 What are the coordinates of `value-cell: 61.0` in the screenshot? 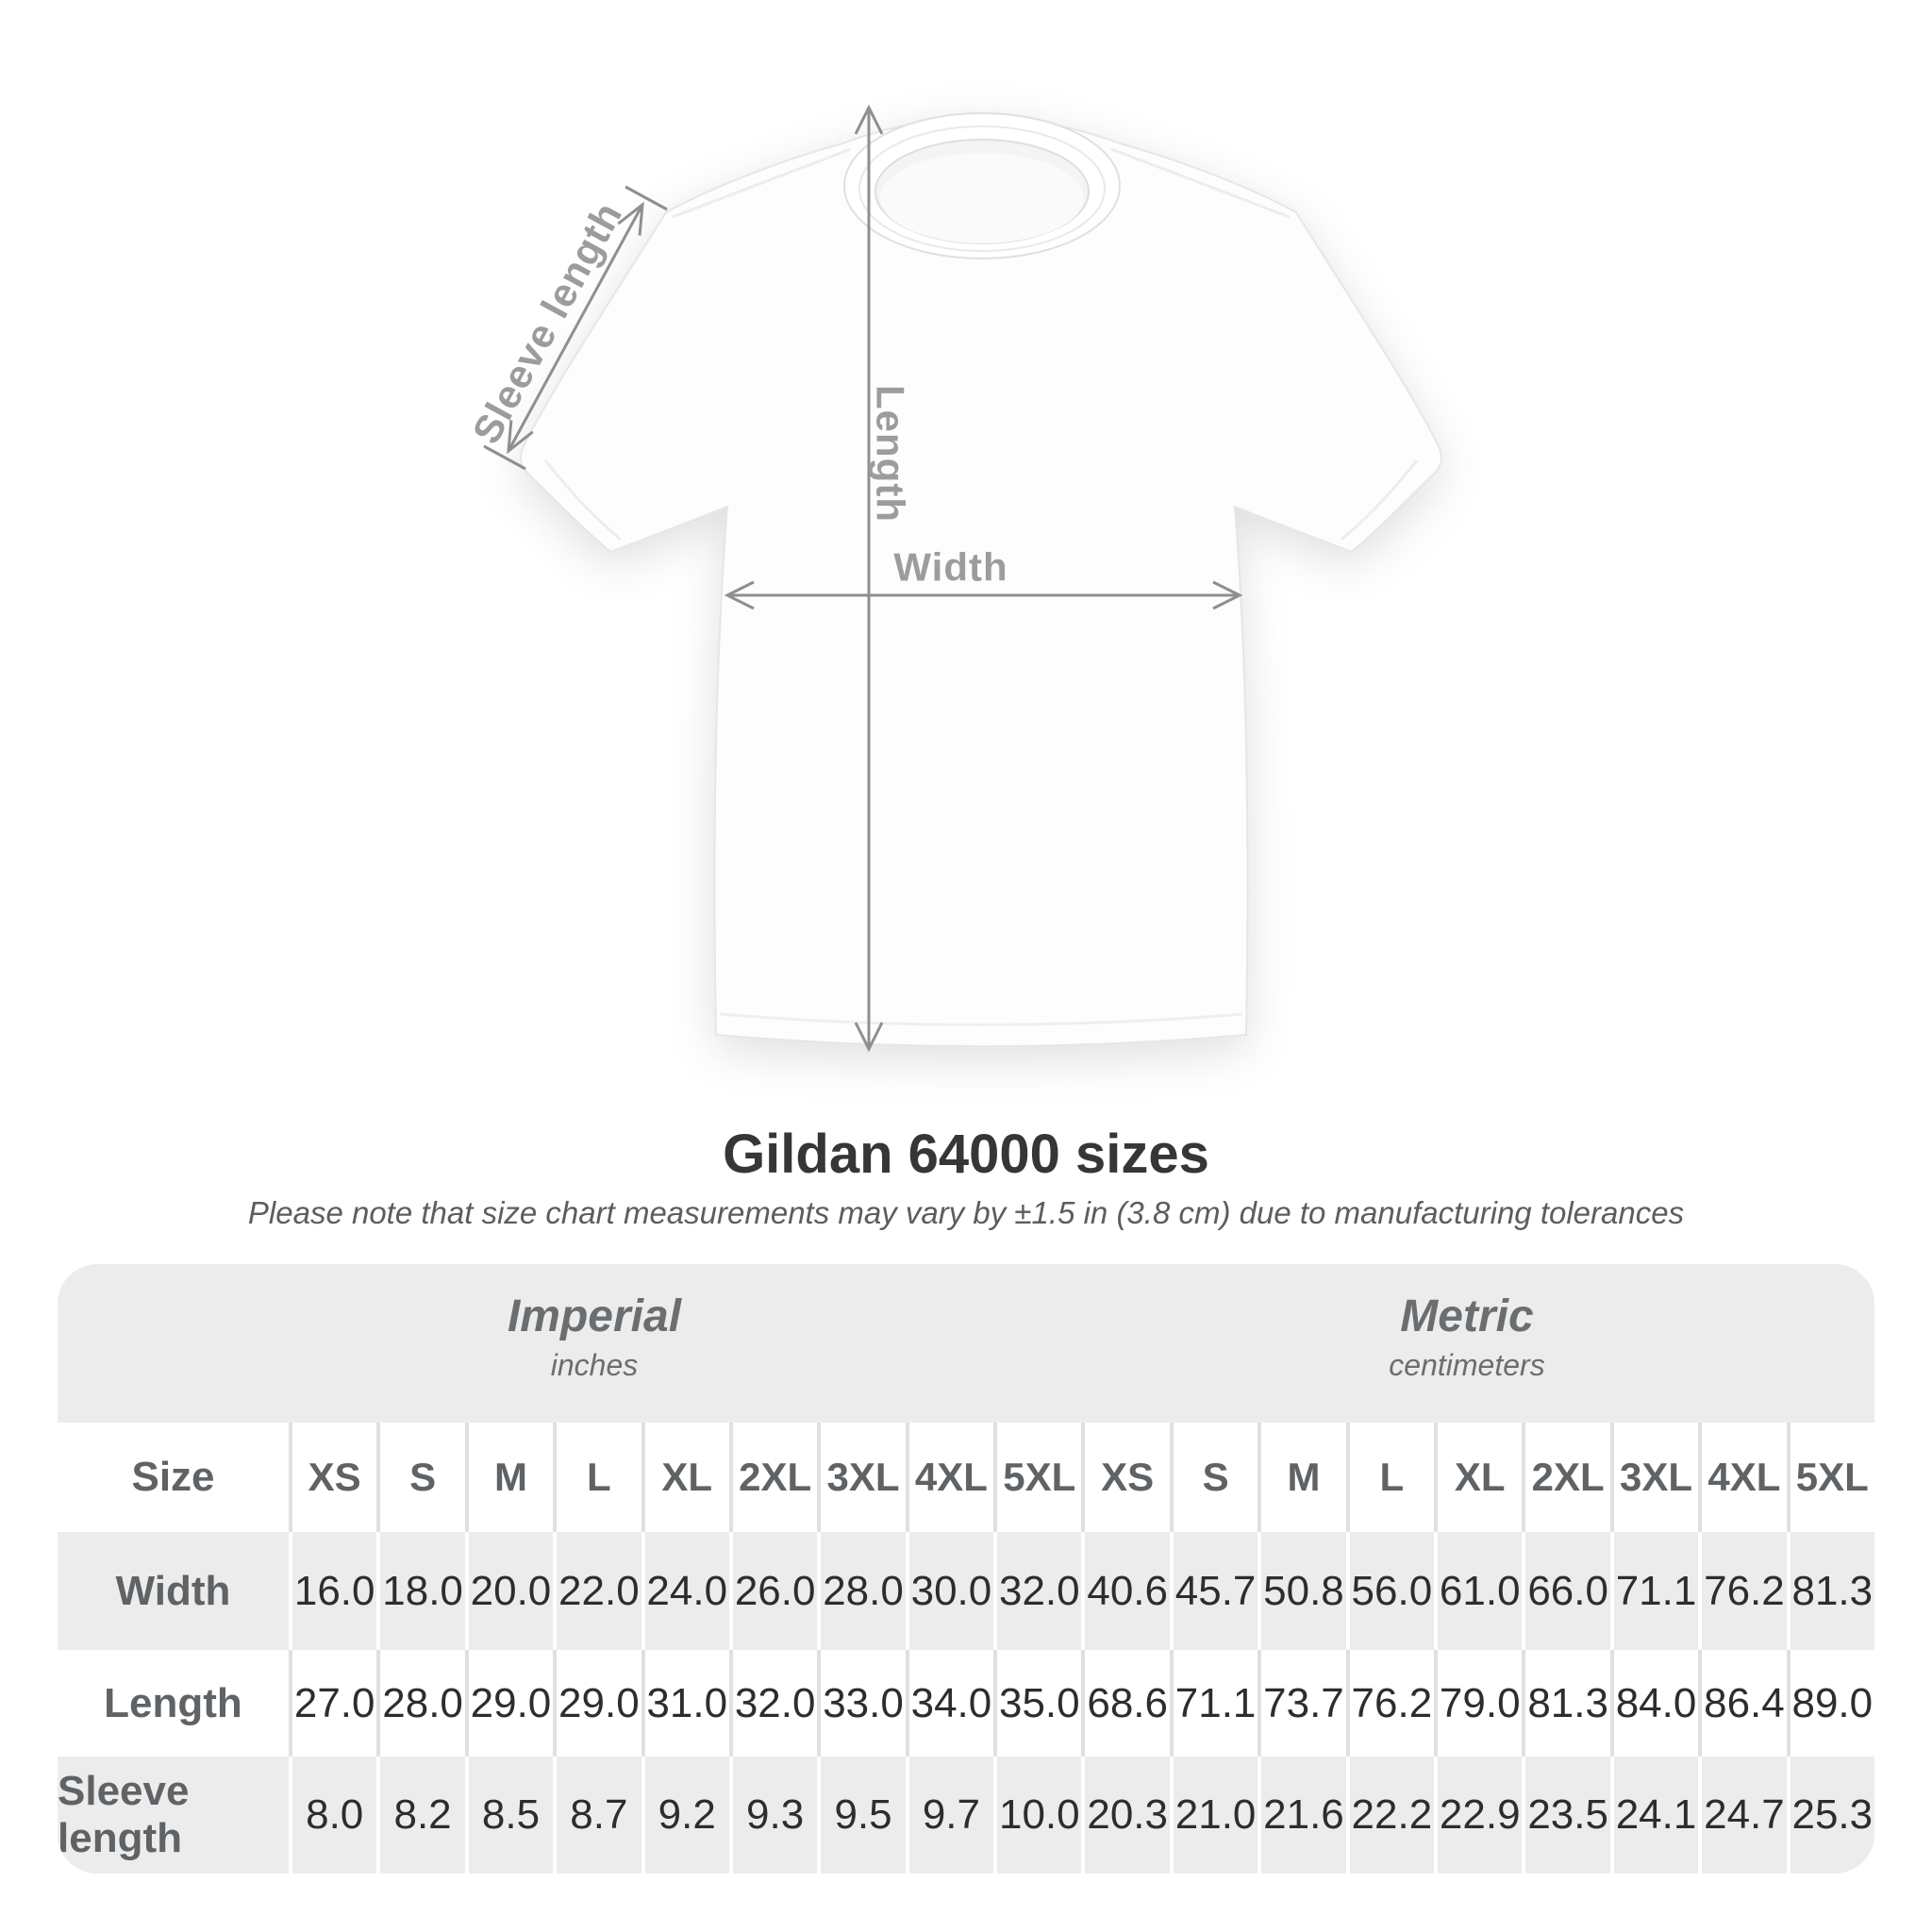 It's located at (1478, 1591).